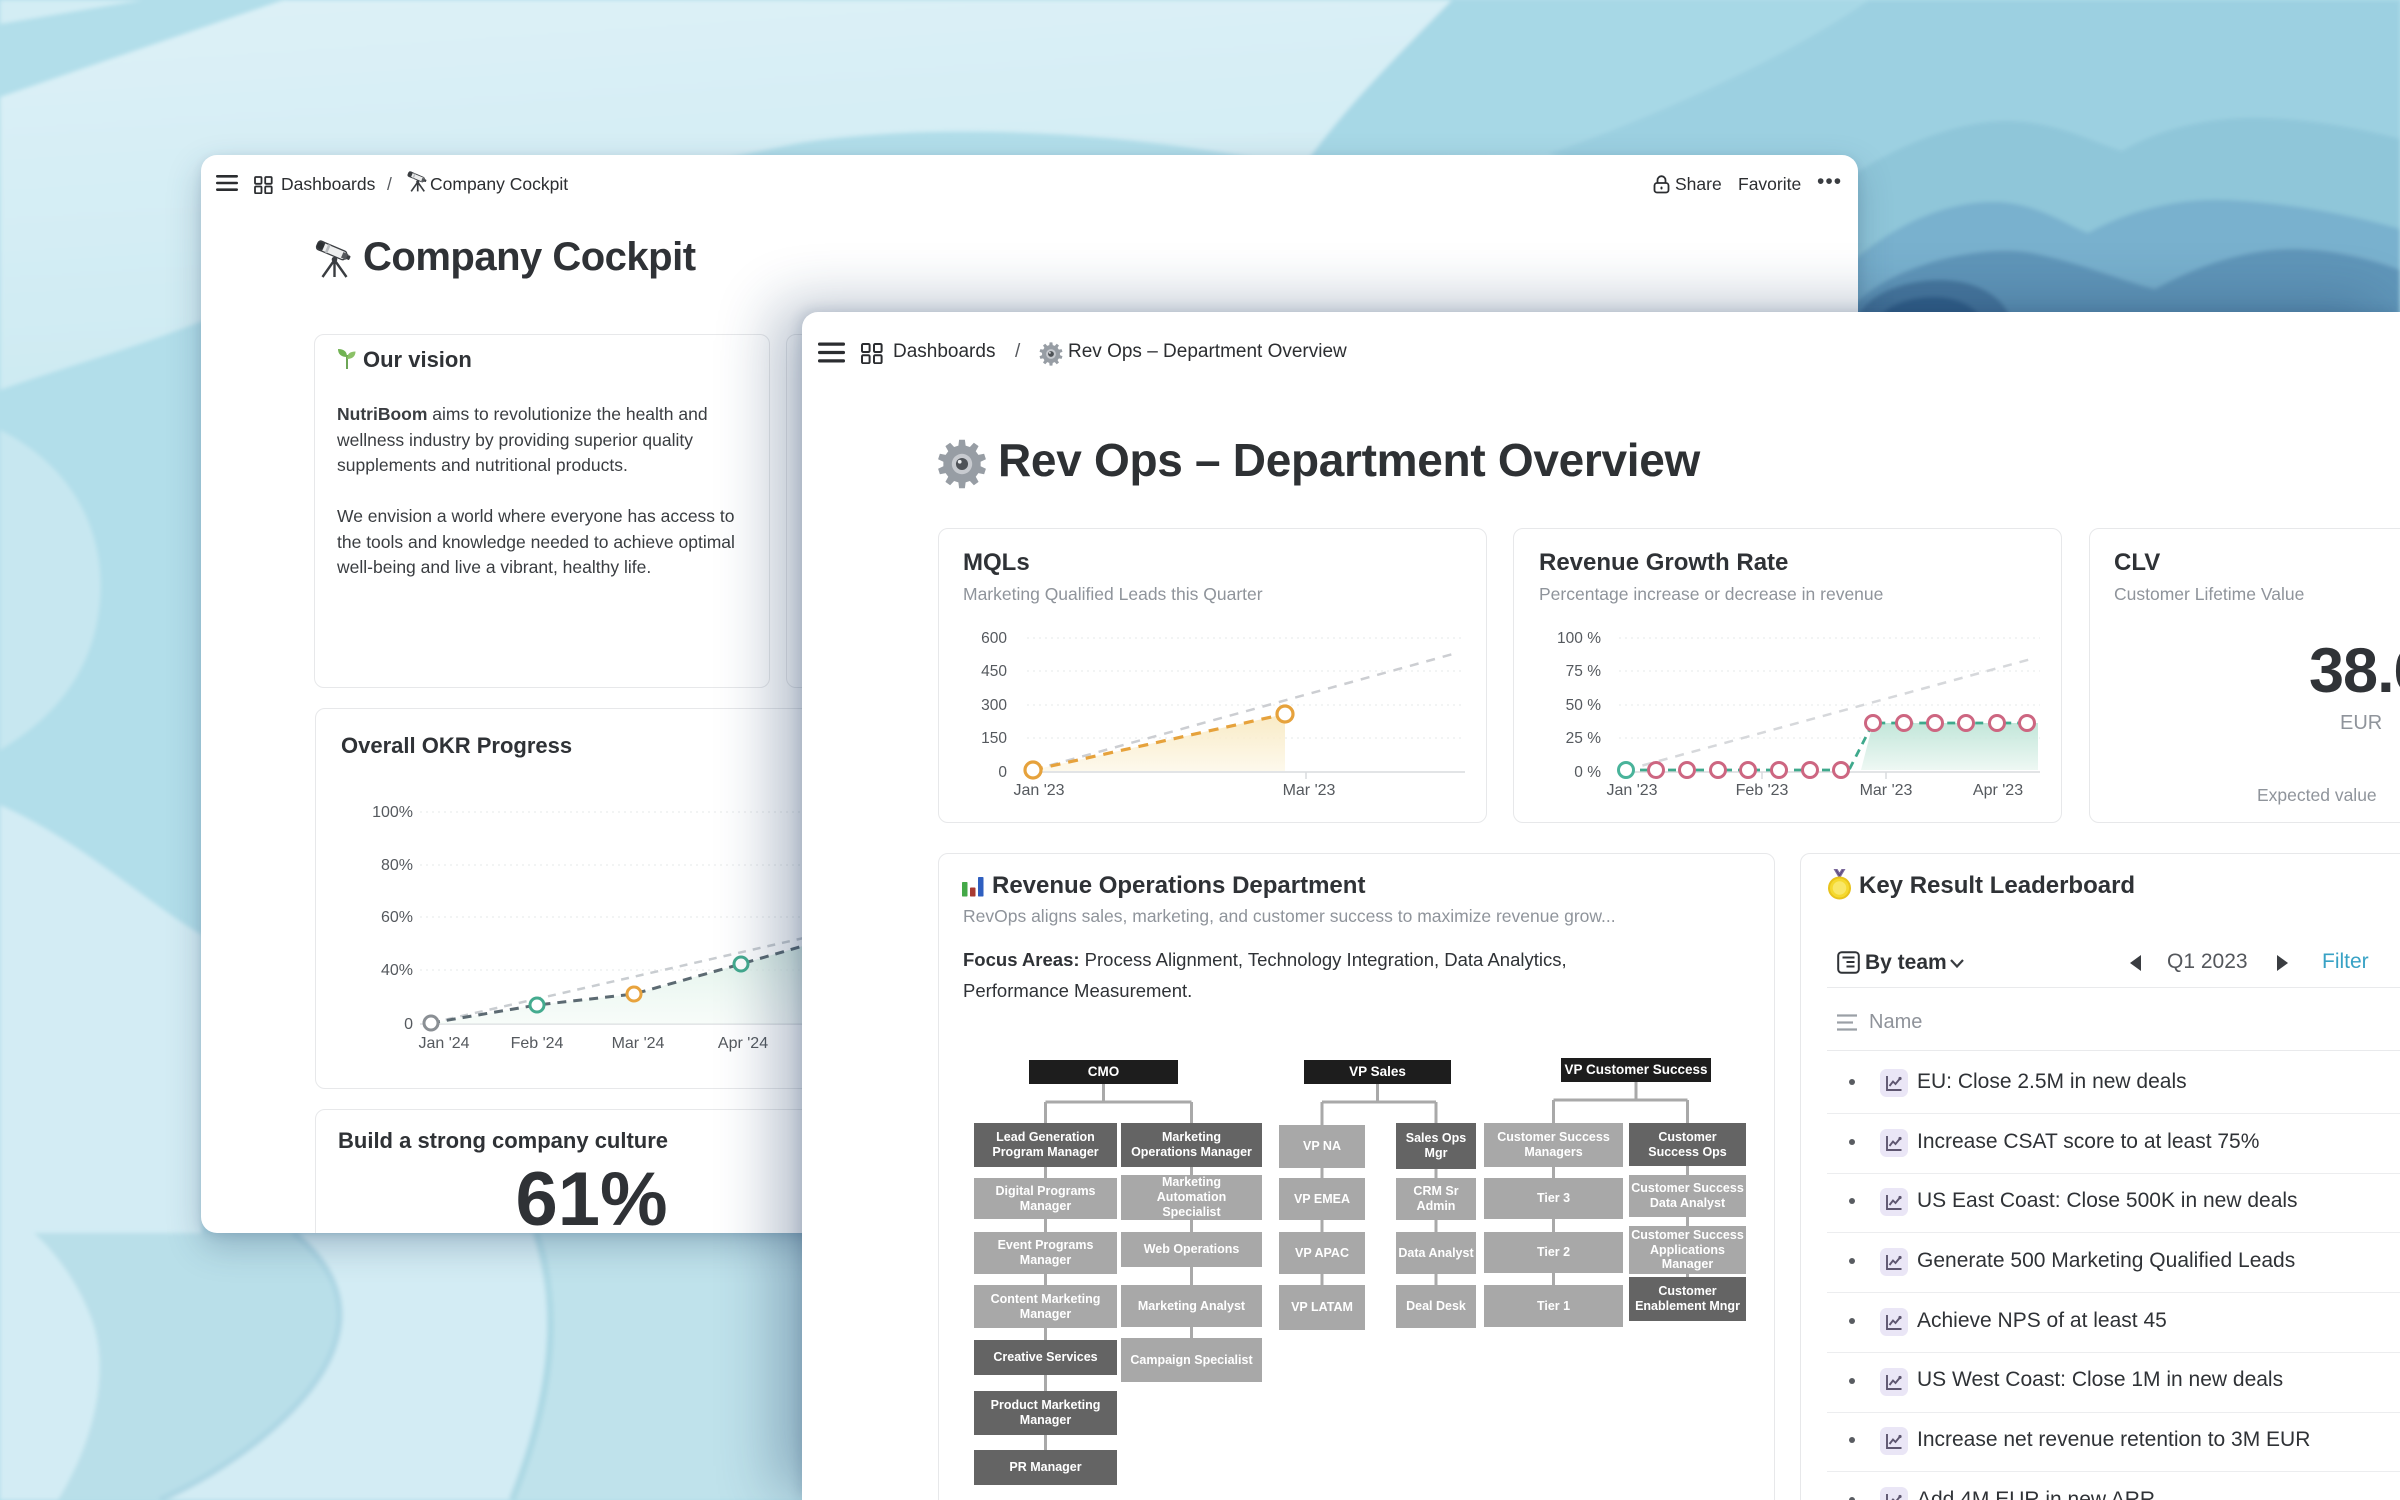  I want to click on svg-text: 100%, so click(392, 812).